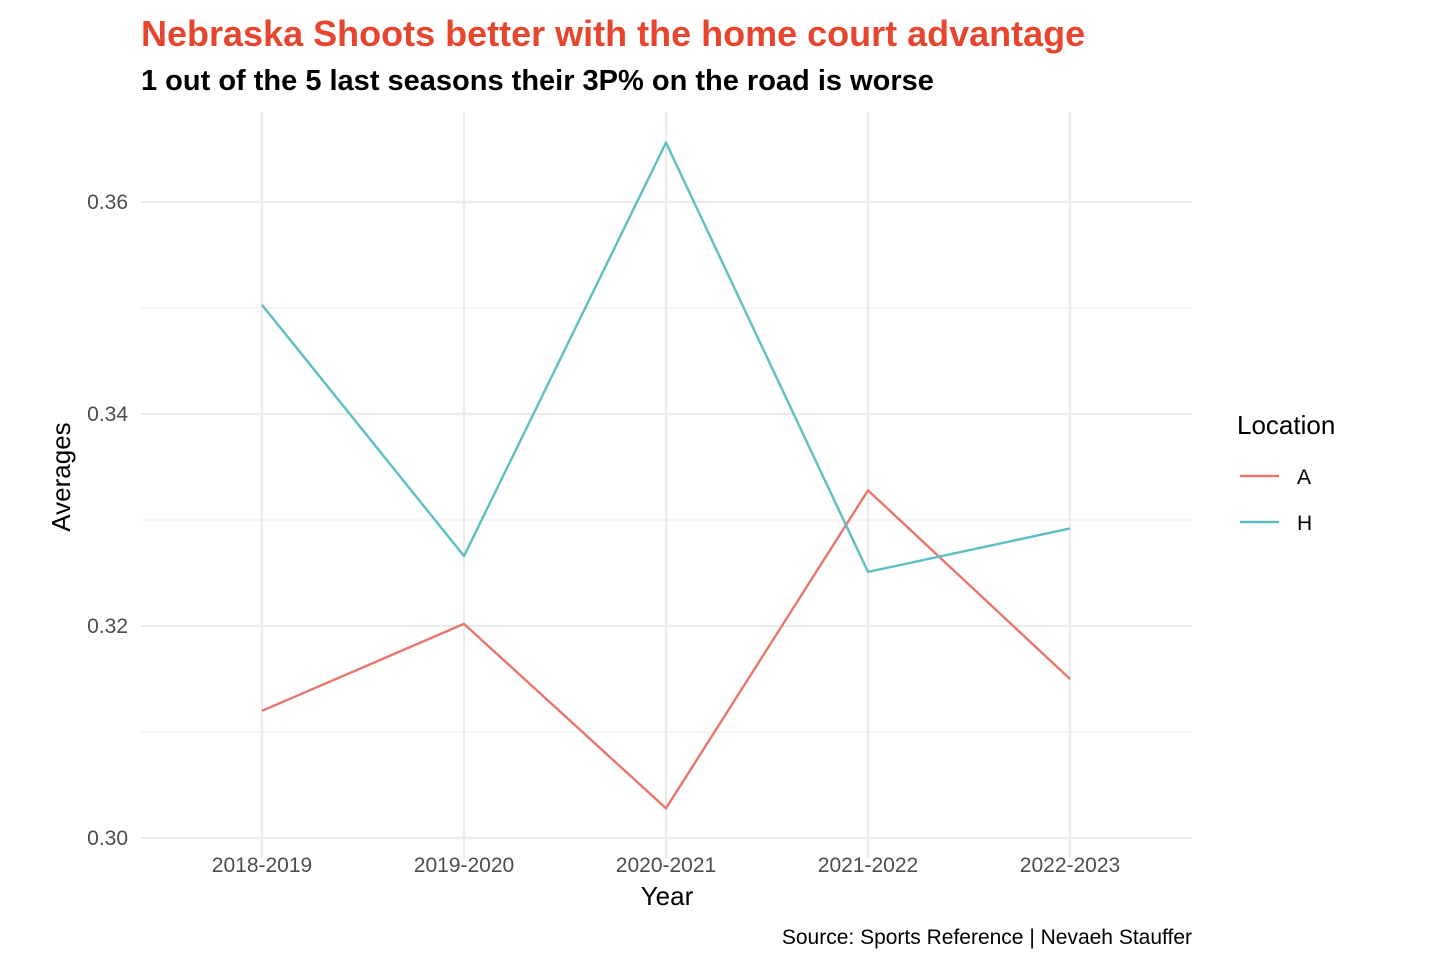  What do you see at coordinates (1286, 425) in the screenshot?
I see `legend-title: Location` at bounding box center [1286, 425].